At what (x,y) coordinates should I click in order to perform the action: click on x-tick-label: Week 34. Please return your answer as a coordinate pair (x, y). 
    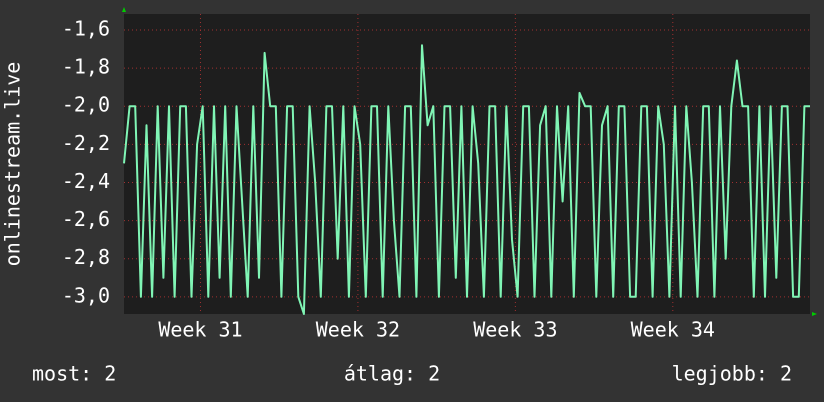
    Looking at the image, I should click on (673, 330).